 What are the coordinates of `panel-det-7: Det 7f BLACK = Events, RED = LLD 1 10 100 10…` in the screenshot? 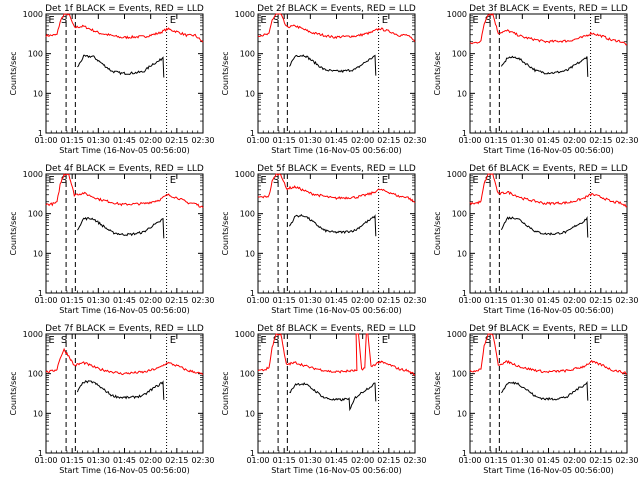 It's located at (112, 399).